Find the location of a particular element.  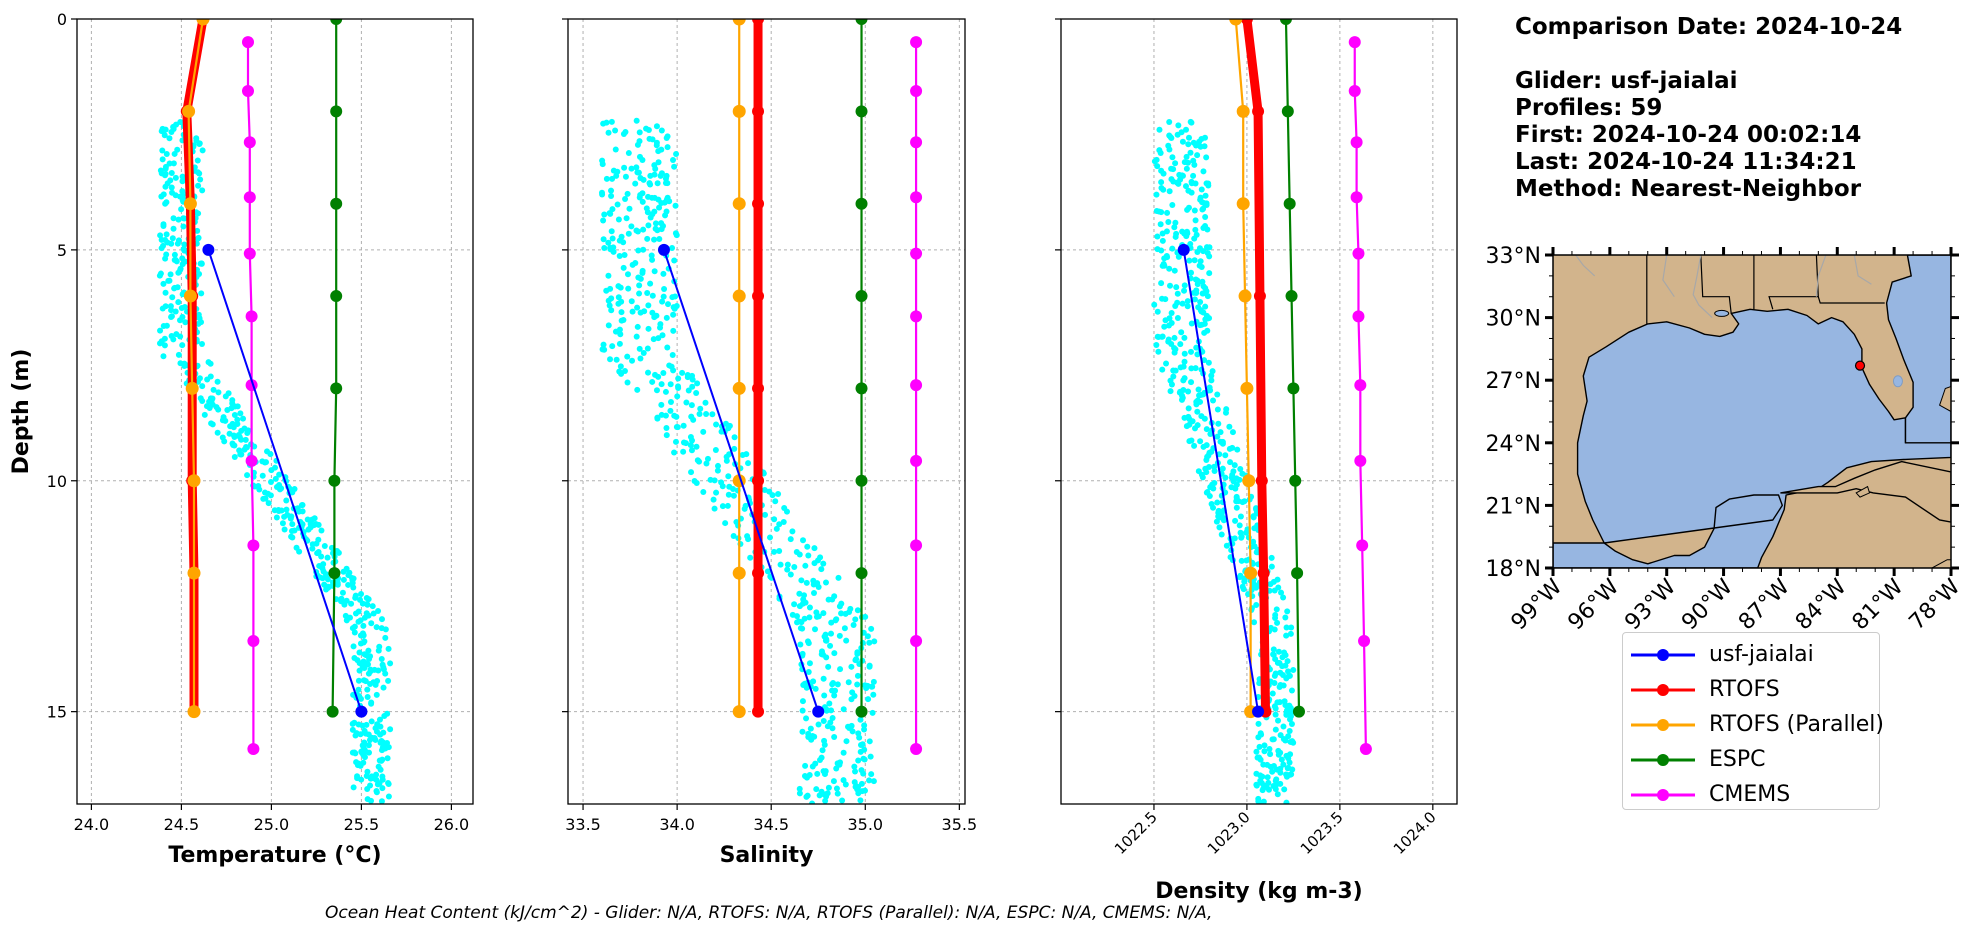

legend-item-rtofs-parallel: RTOFS (Parallel) is located at coordinates (1753, 724).